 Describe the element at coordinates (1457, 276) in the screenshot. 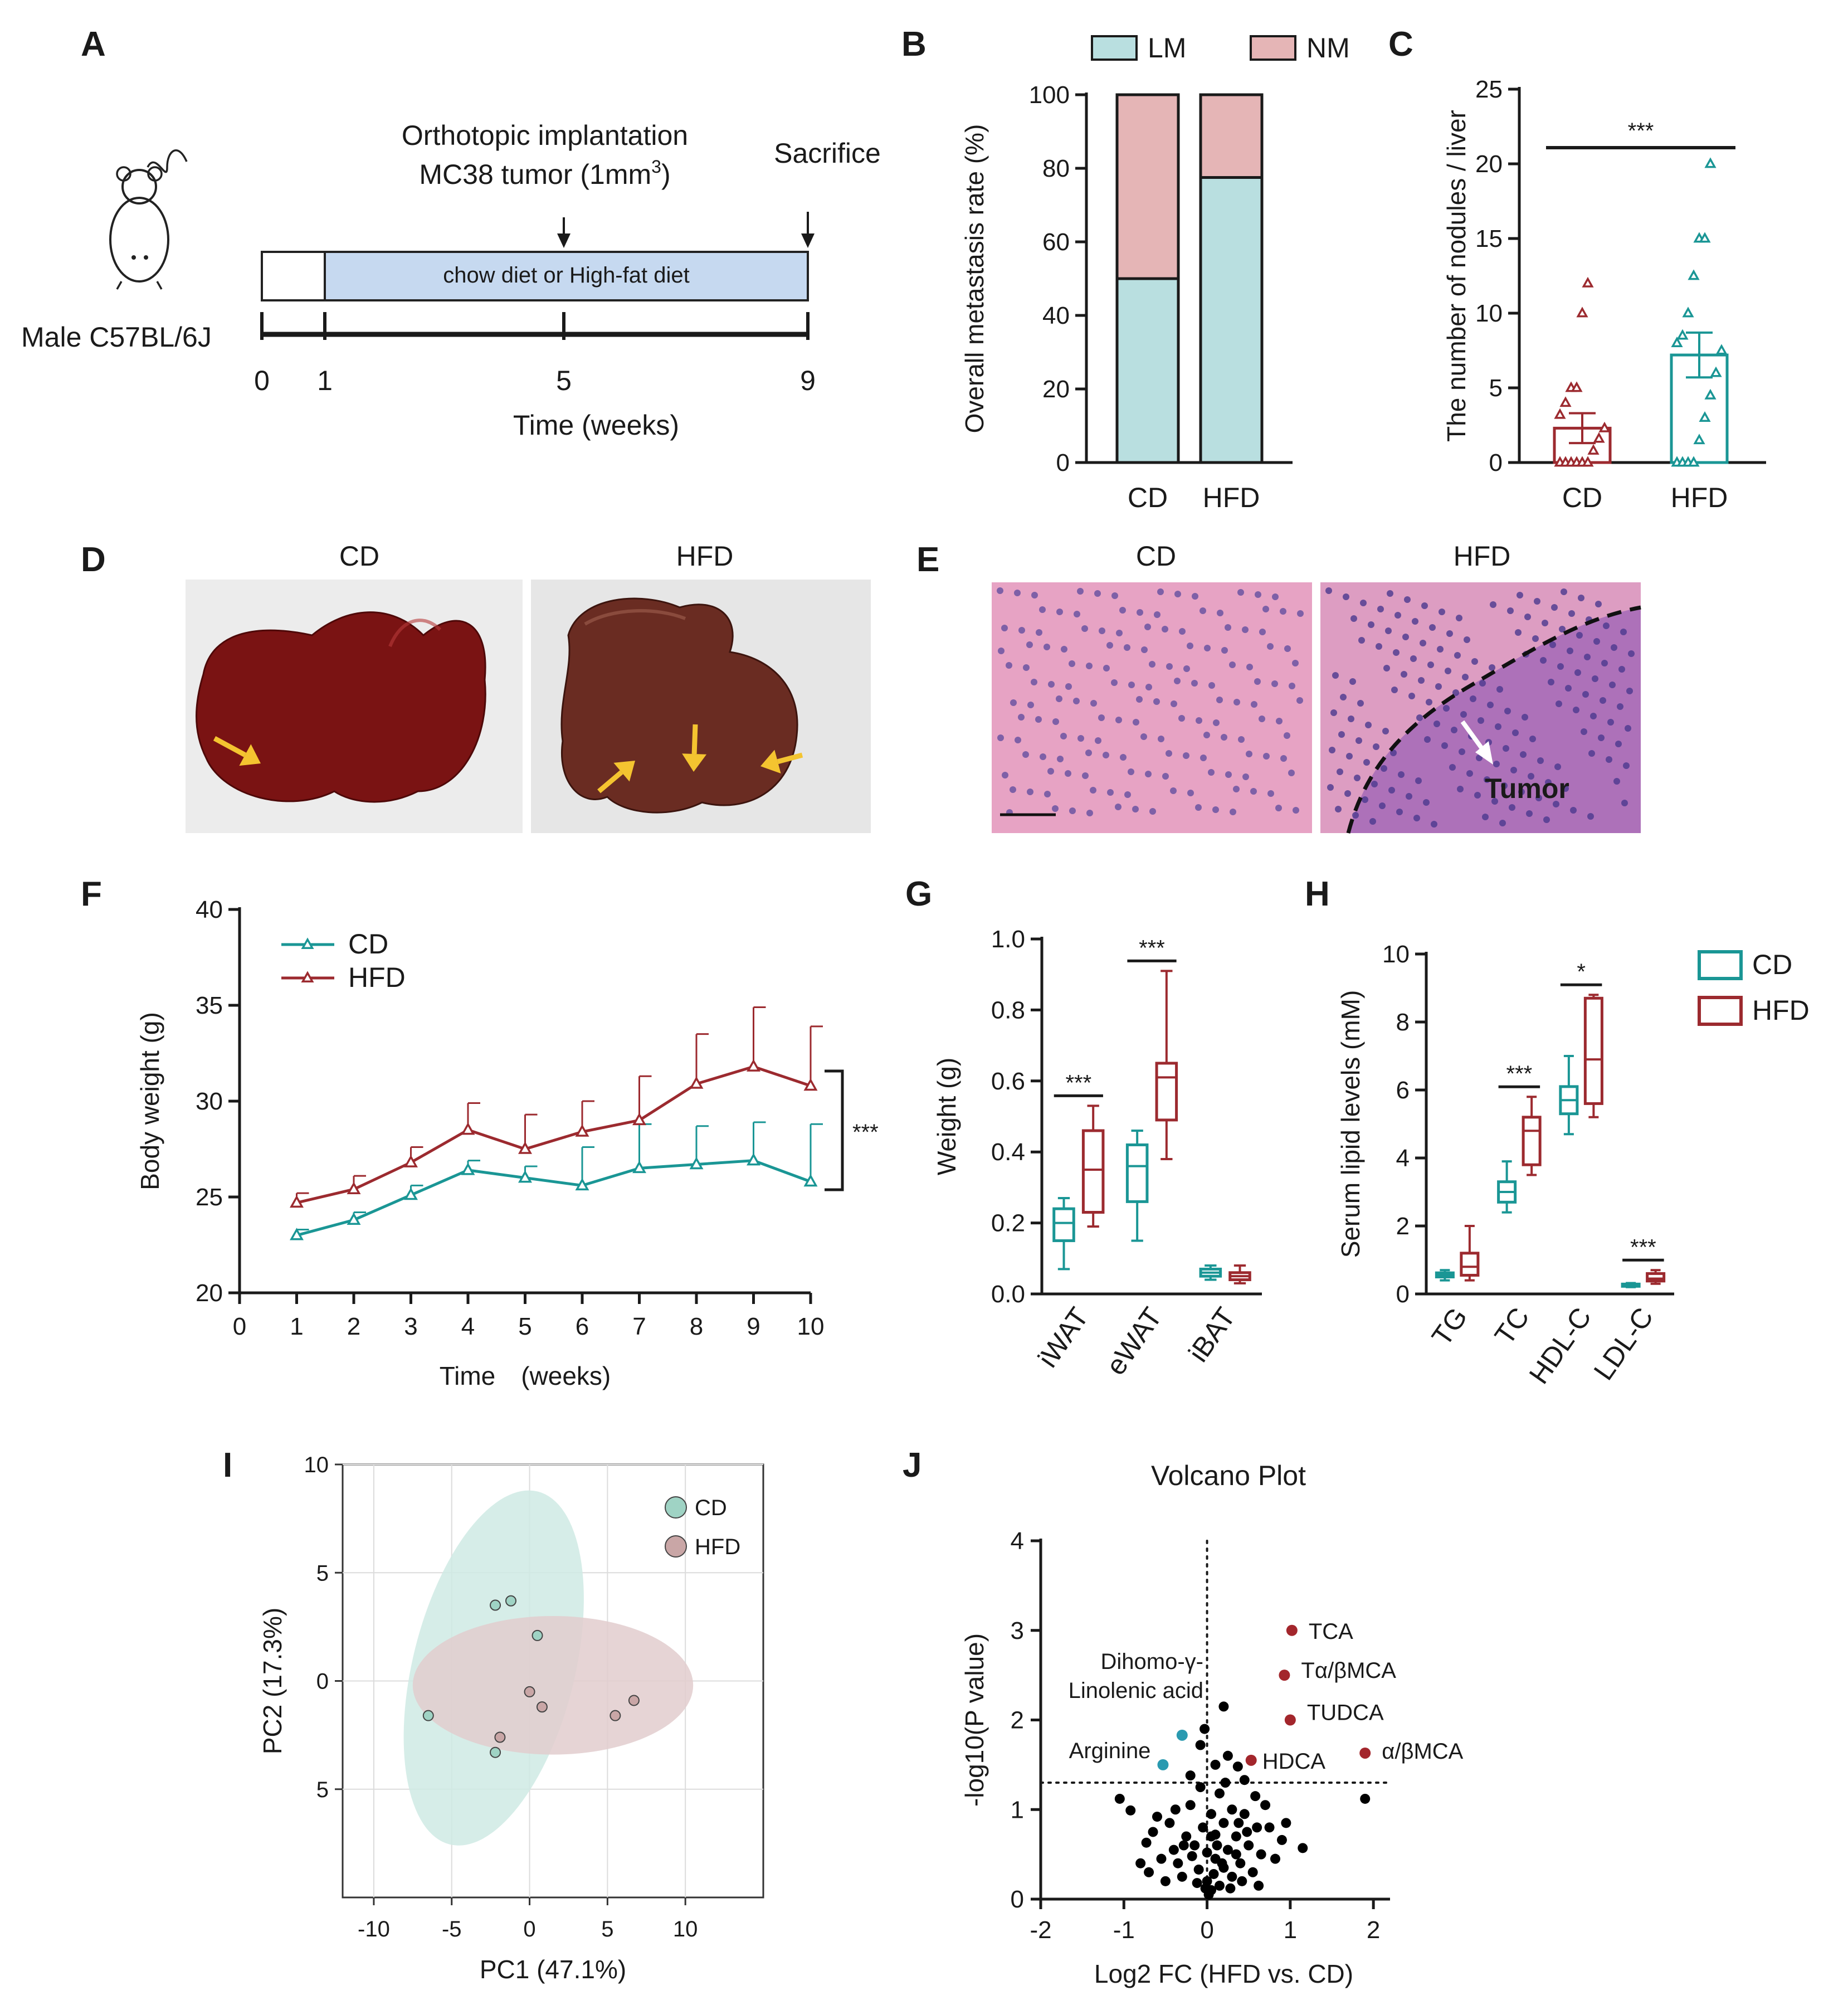

I see `y-axis-label: The number of nodules / liver` at that location.